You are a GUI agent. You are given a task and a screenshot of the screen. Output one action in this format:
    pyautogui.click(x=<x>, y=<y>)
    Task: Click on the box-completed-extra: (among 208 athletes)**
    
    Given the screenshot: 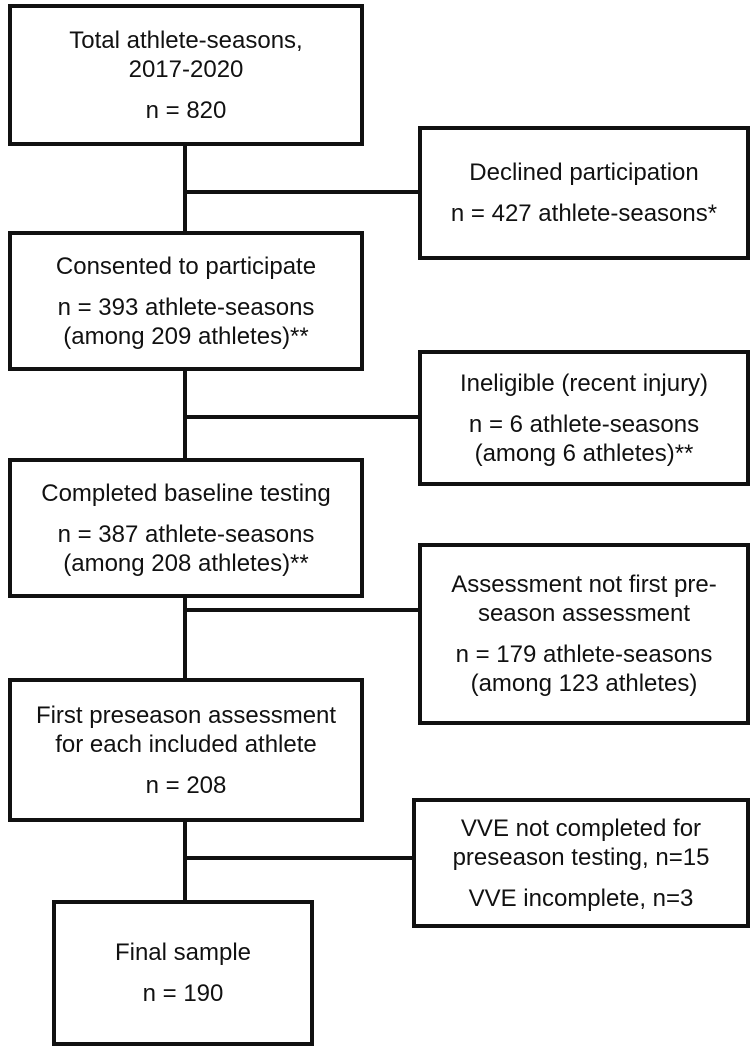 What is the action you would take?
    pyautogui.click(x=186, y=563)
    